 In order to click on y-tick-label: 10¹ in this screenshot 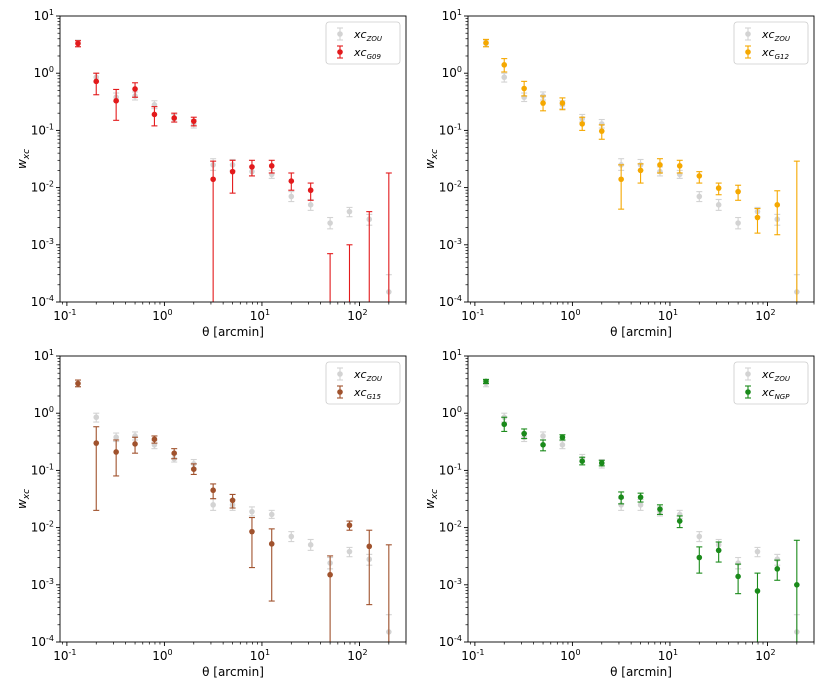, I will do `click(44, 15)`.